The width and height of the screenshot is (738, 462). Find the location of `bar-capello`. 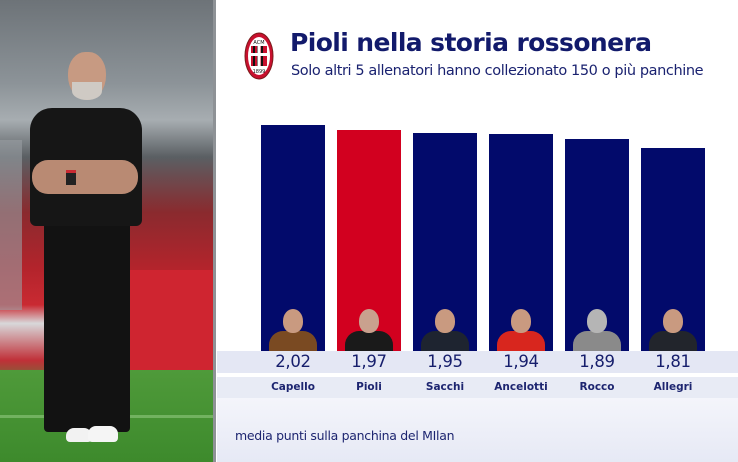

bar-capello is located at coordinates (293, 238).